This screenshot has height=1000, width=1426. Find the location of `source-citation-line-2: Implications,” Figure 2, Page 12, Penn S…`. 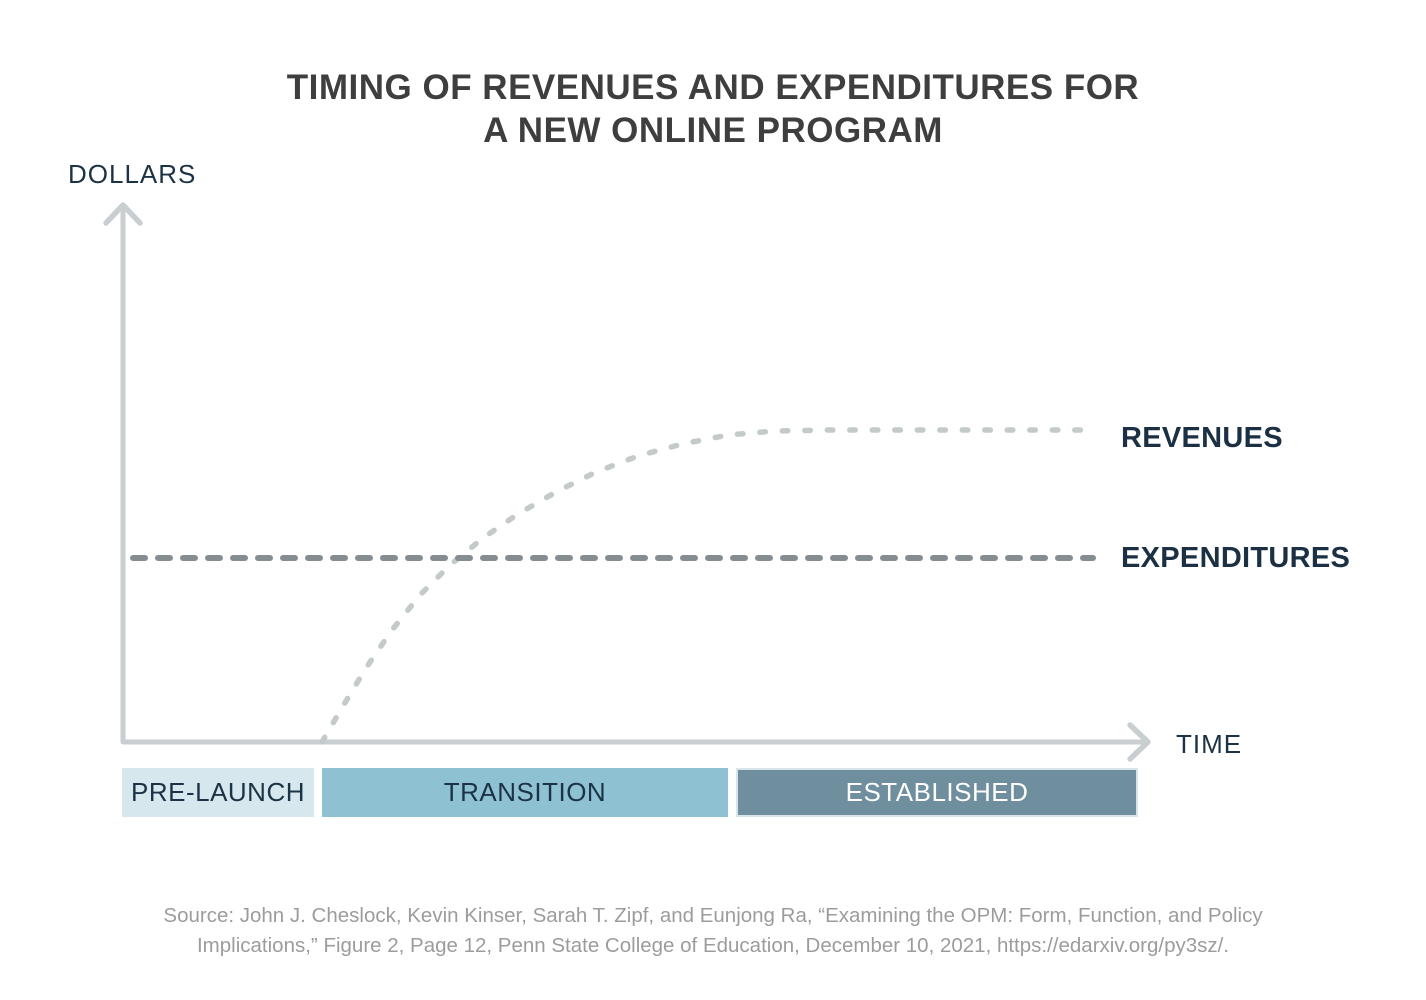

source-citation-line-2: Implications,” Figure 2, Page 12, Penn S… is located at coordinates (713, 945).